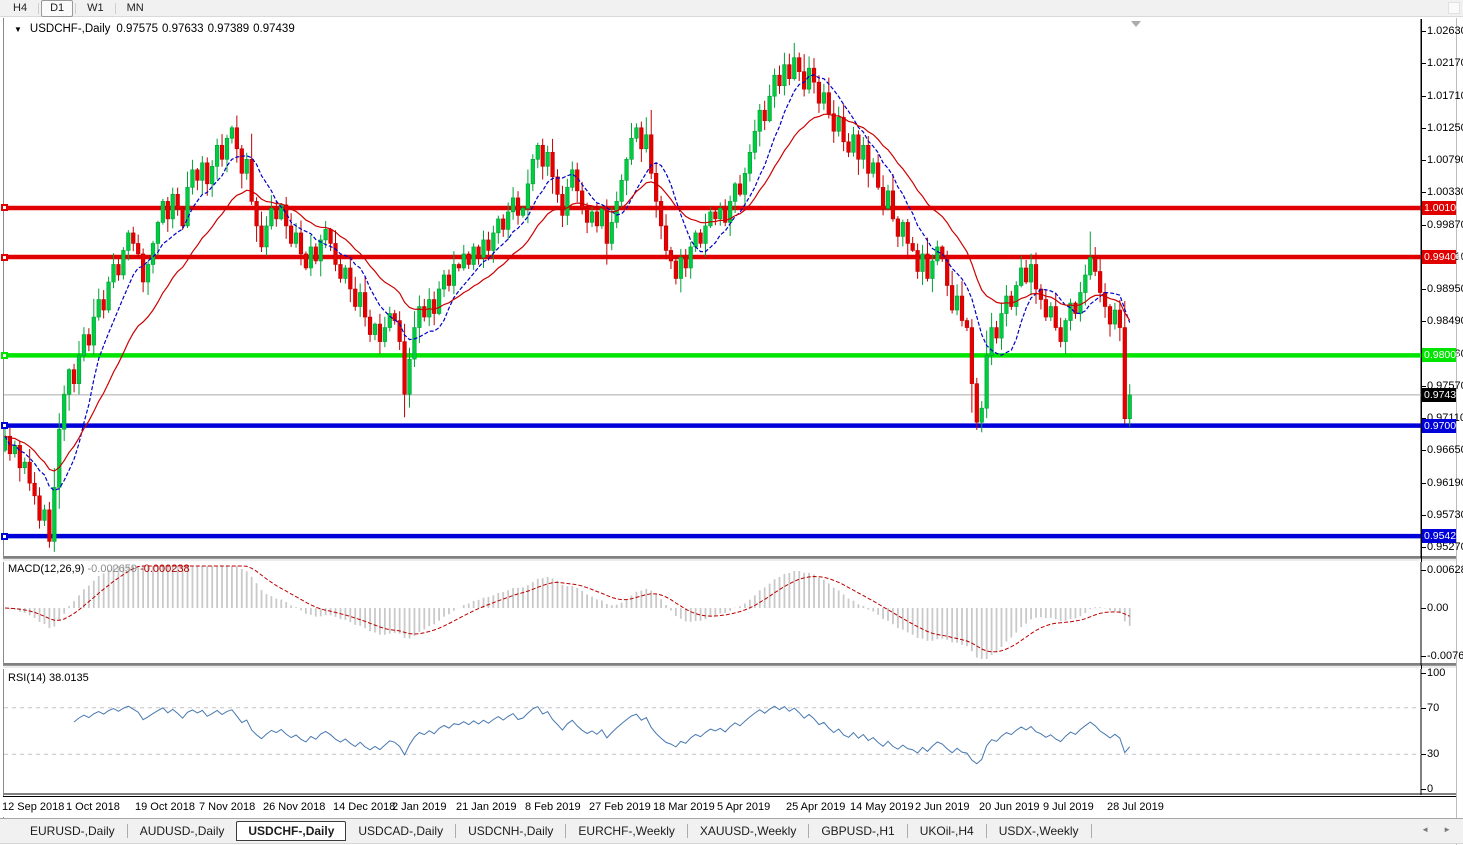 The width and height of the screenshot is (1463, 845). What do you see at coordinates (1038, 831) in the screenshot?
I see `symbol-tab-usdx-weekly: USDX-,Weekly` at bounding box center [1038, 831].